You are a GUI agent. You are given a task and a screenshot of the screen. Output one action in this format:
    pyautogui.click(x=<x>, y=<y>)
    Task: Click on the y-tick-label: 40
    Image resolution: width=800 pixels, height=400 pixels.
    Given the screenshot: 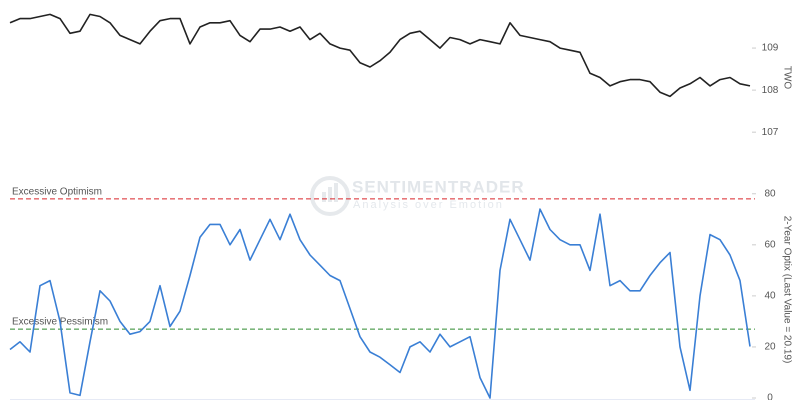 What is the action you would take?
    pyautogui.click(x=770, y=296)
    